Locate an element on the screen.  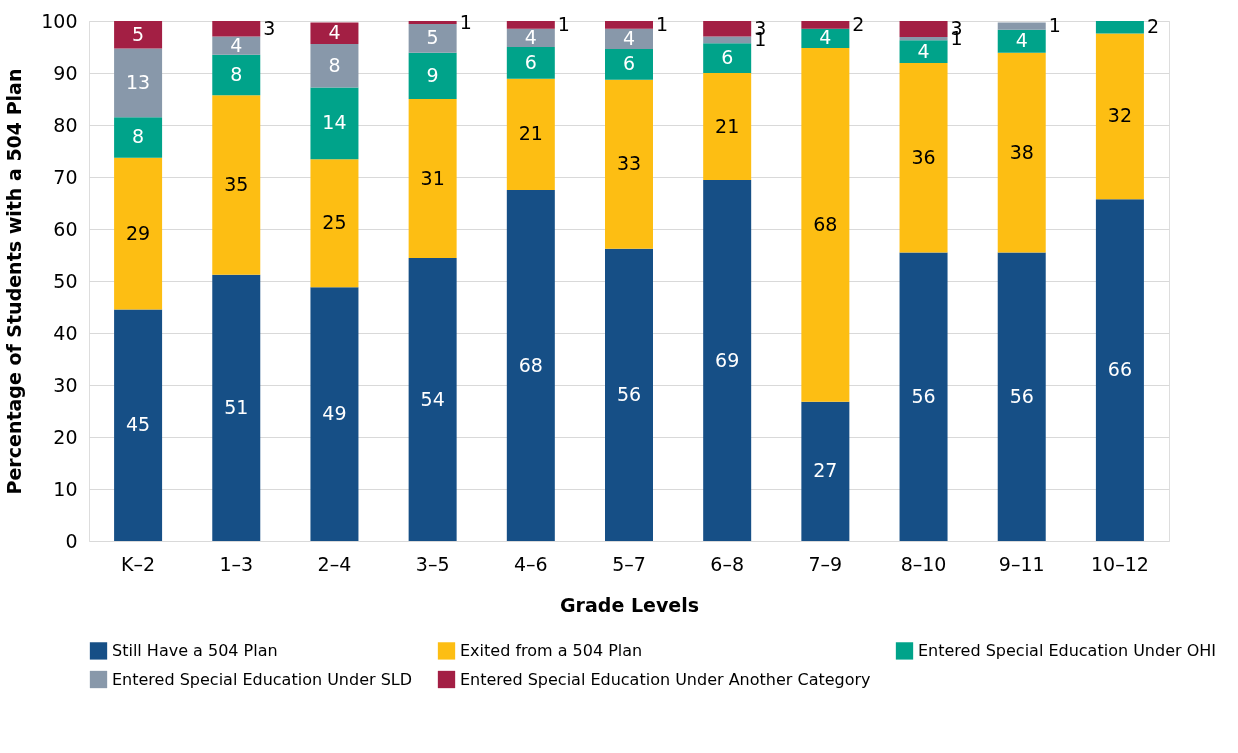
legend-label: Exited from a 504 Plan is located at coordinates (551, 650).